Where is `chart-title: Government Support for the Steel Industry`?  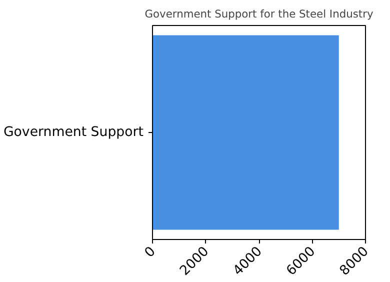 chart-title: Government Support for the Steel Industry is located at coordinates (259, 14).